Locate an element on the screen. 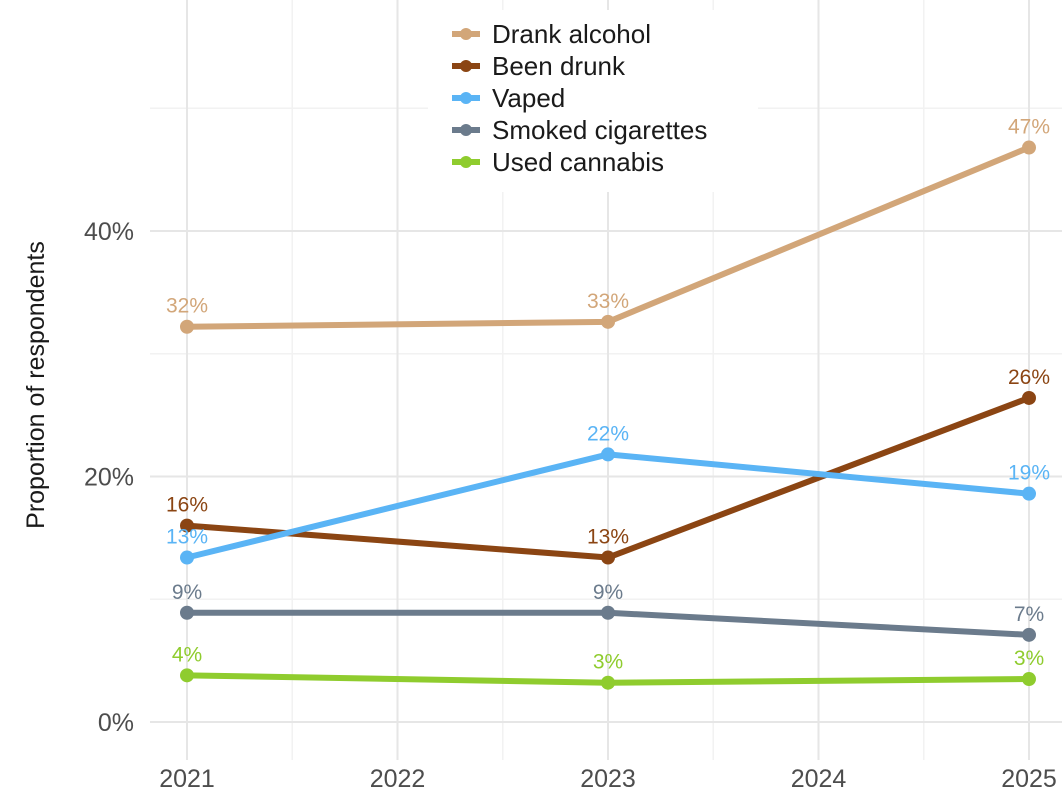  data-label: 16% is located at coordinates (187, 505).